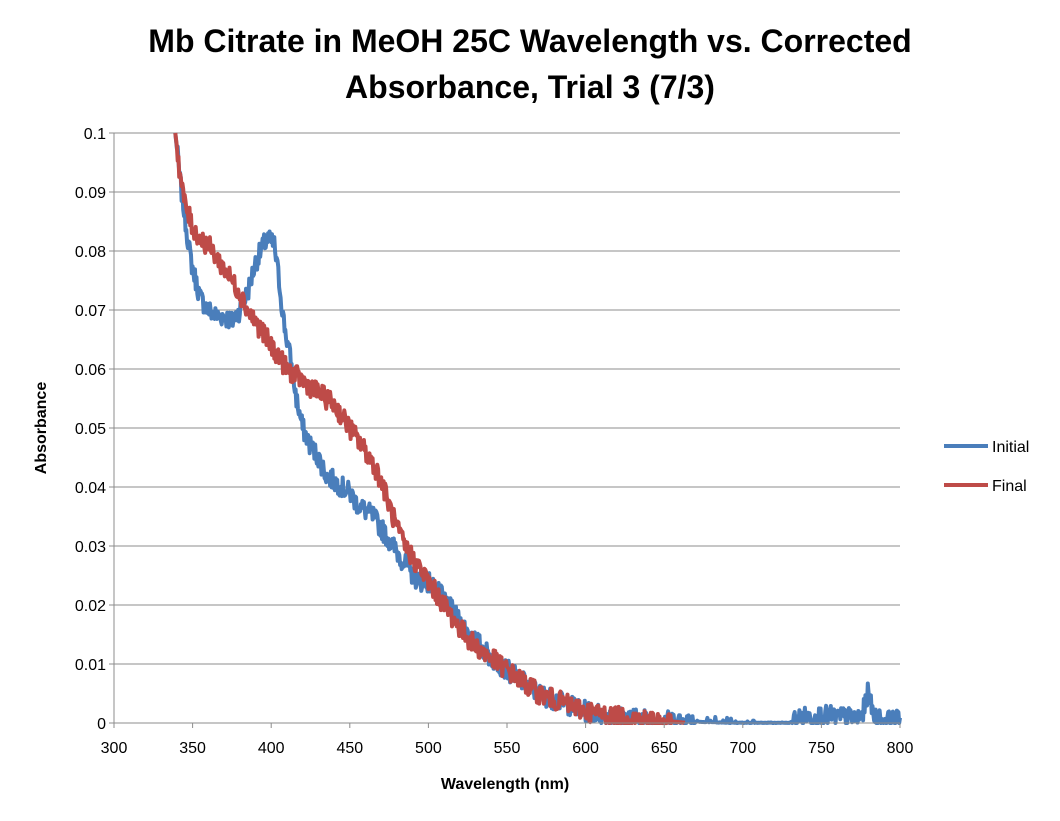 The width and height of the screenshot is (1060, 821). I want to click on chart-title-line-2: Absorbance, Trial 3 (7/3), so click(530, 87).